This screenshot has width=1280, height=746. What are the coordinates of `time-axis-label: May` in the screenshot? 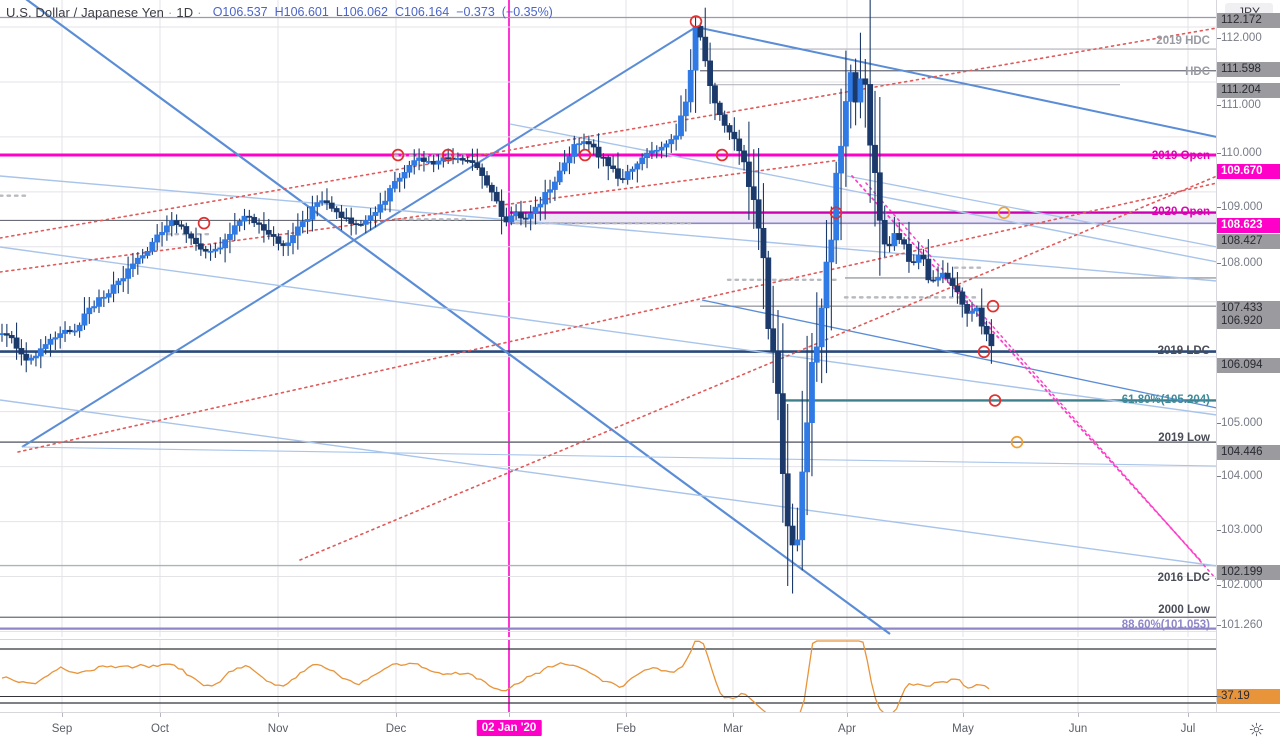 It's located at (963, 729).